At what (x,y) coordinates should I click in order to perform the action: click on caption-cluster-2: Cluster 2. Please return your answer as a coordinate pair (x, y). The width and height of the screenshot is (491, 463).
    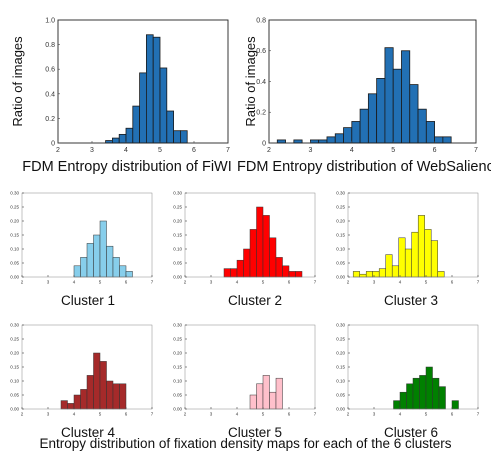
    Looking at the image, I should click on (255, 300).